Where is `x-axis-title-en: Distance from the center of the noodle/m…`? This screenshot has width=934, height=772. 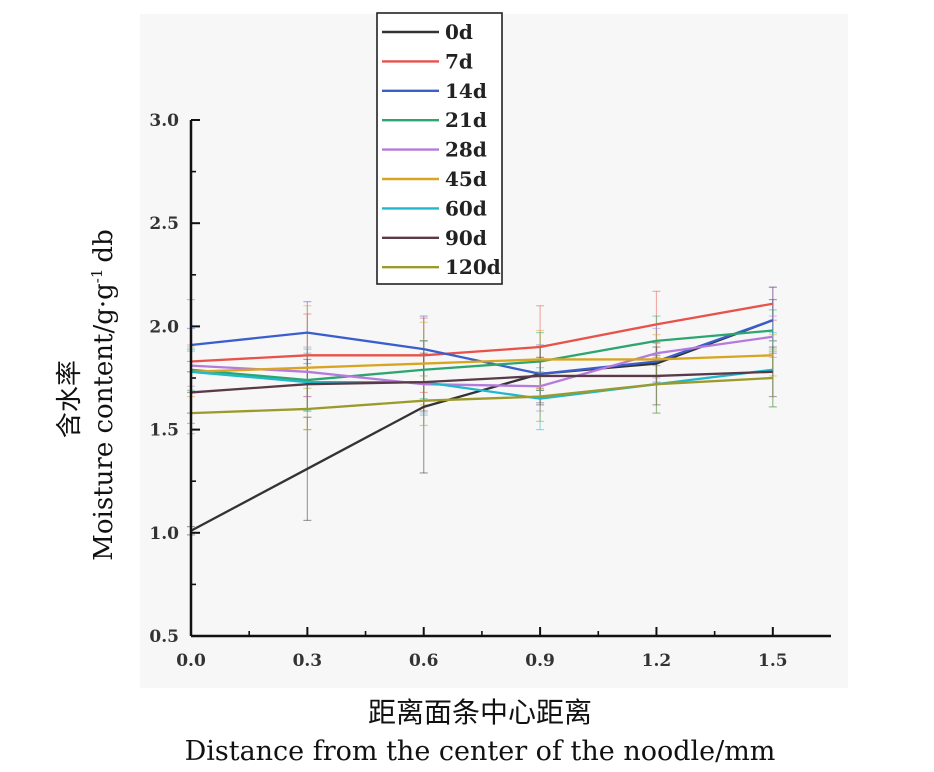 x-axis-title-en: Distance from the center of the noodle/m… is located at coordinates (480, 751).